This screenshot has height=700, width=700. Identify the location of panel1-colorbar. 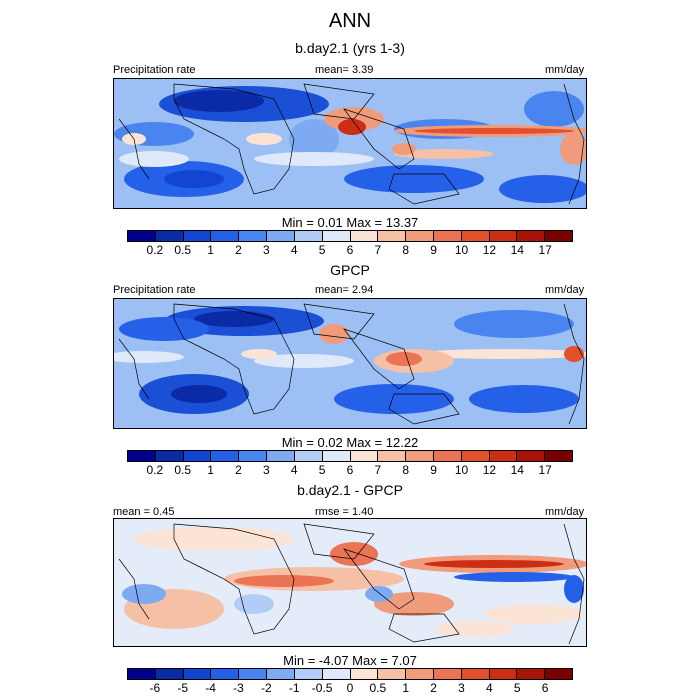
(350, 236).